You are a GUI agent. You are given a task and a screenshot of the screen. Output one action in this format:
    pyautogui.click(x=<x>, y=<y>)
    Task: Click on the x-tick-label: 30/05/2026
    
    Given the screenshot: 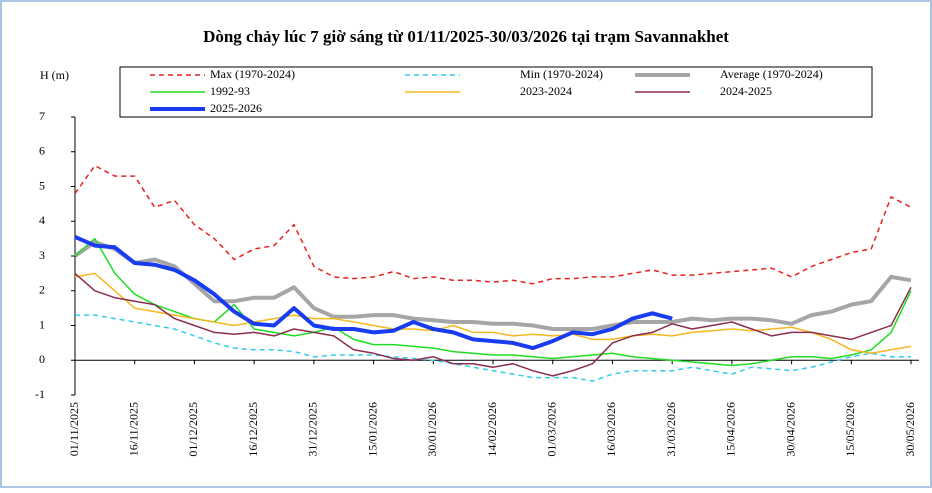 What is the action you would take?
    pyautogui.click(x=910, y=429)
    